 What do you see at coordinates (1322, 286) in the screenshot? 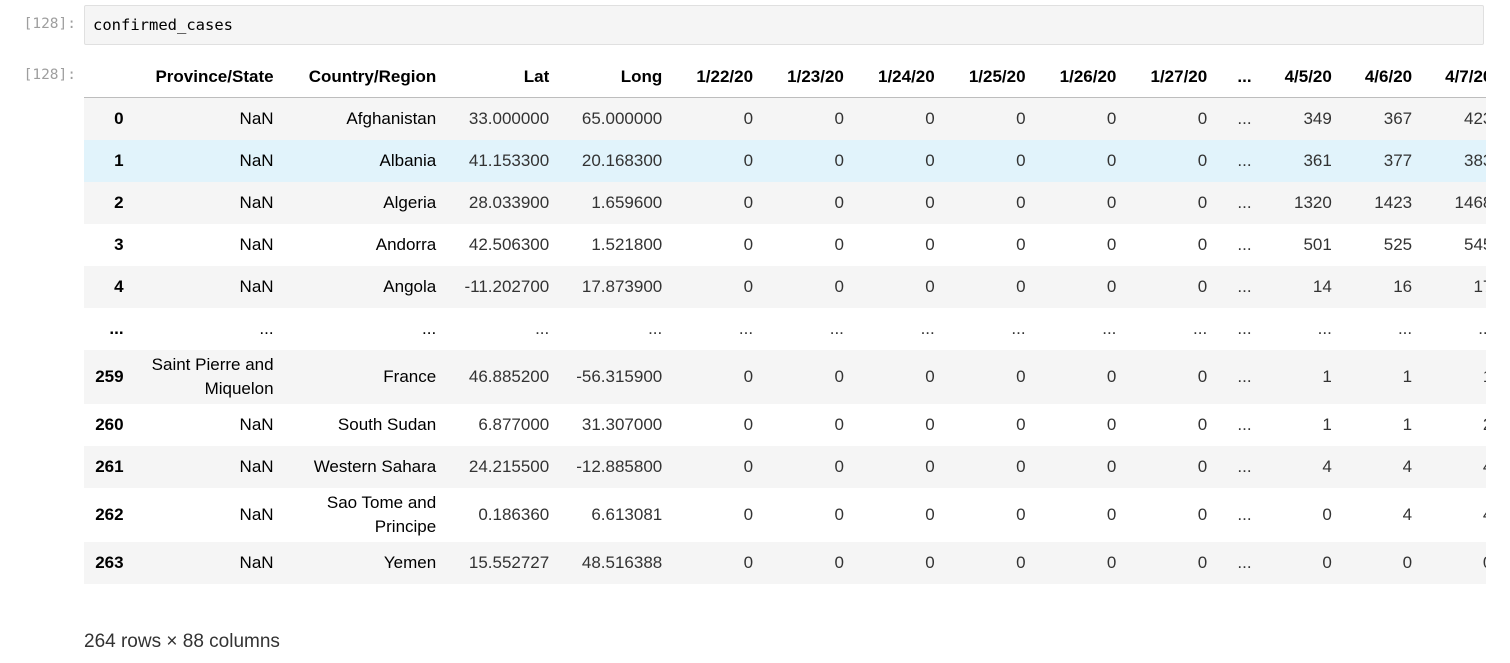
I see `table-cell: 14` at bounding box center [1322, 286].